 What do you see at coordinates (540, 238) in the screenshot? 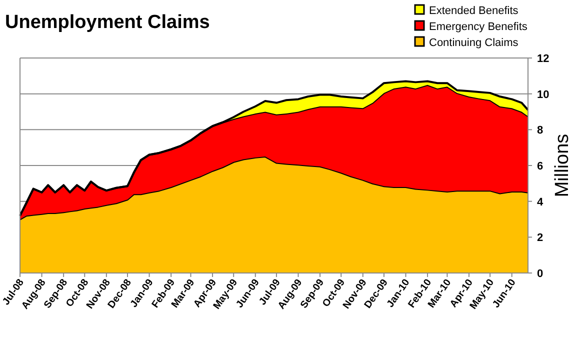
I see `y-tick-label: 2` at bounding box center [540, 238].